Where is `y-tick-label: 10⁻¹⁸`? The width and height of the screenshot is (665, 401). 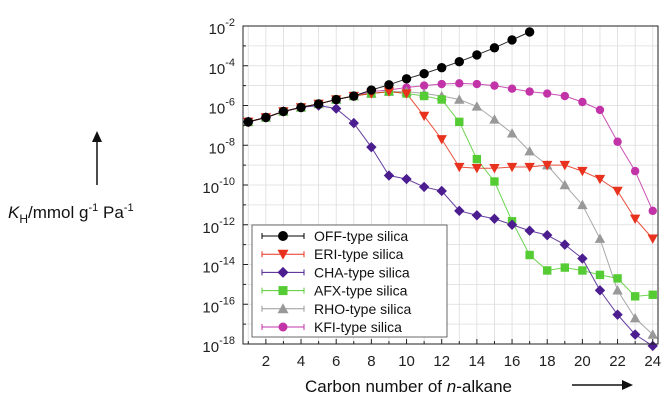 y-tick-label: 10⁻¹⁸ is located at coordinates (218, 345).